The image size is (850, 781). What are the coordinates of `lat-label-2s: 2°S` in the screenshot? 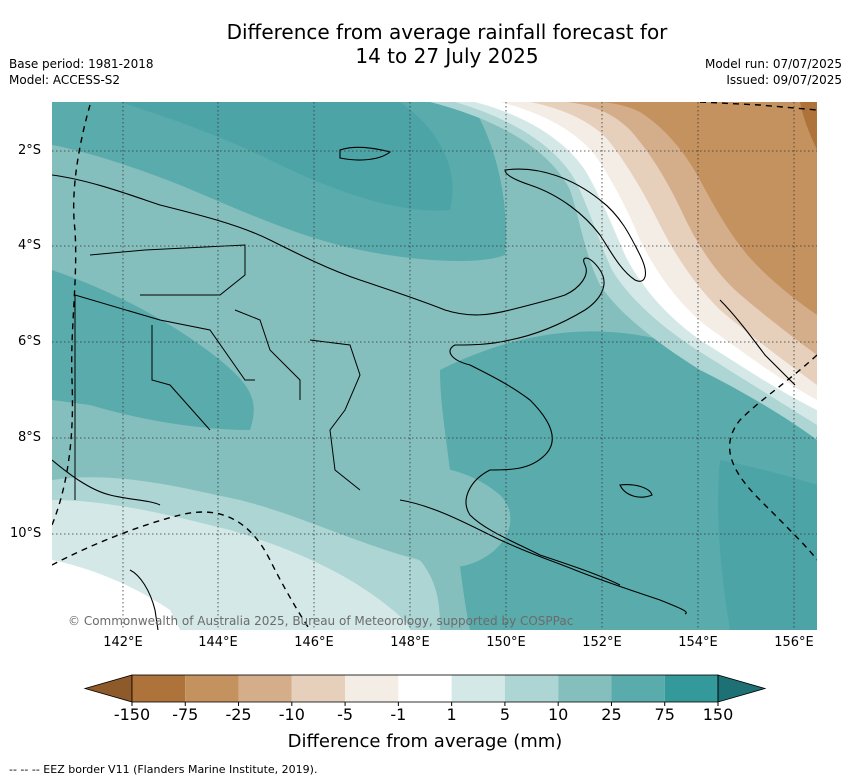 It's located at (30, 150).